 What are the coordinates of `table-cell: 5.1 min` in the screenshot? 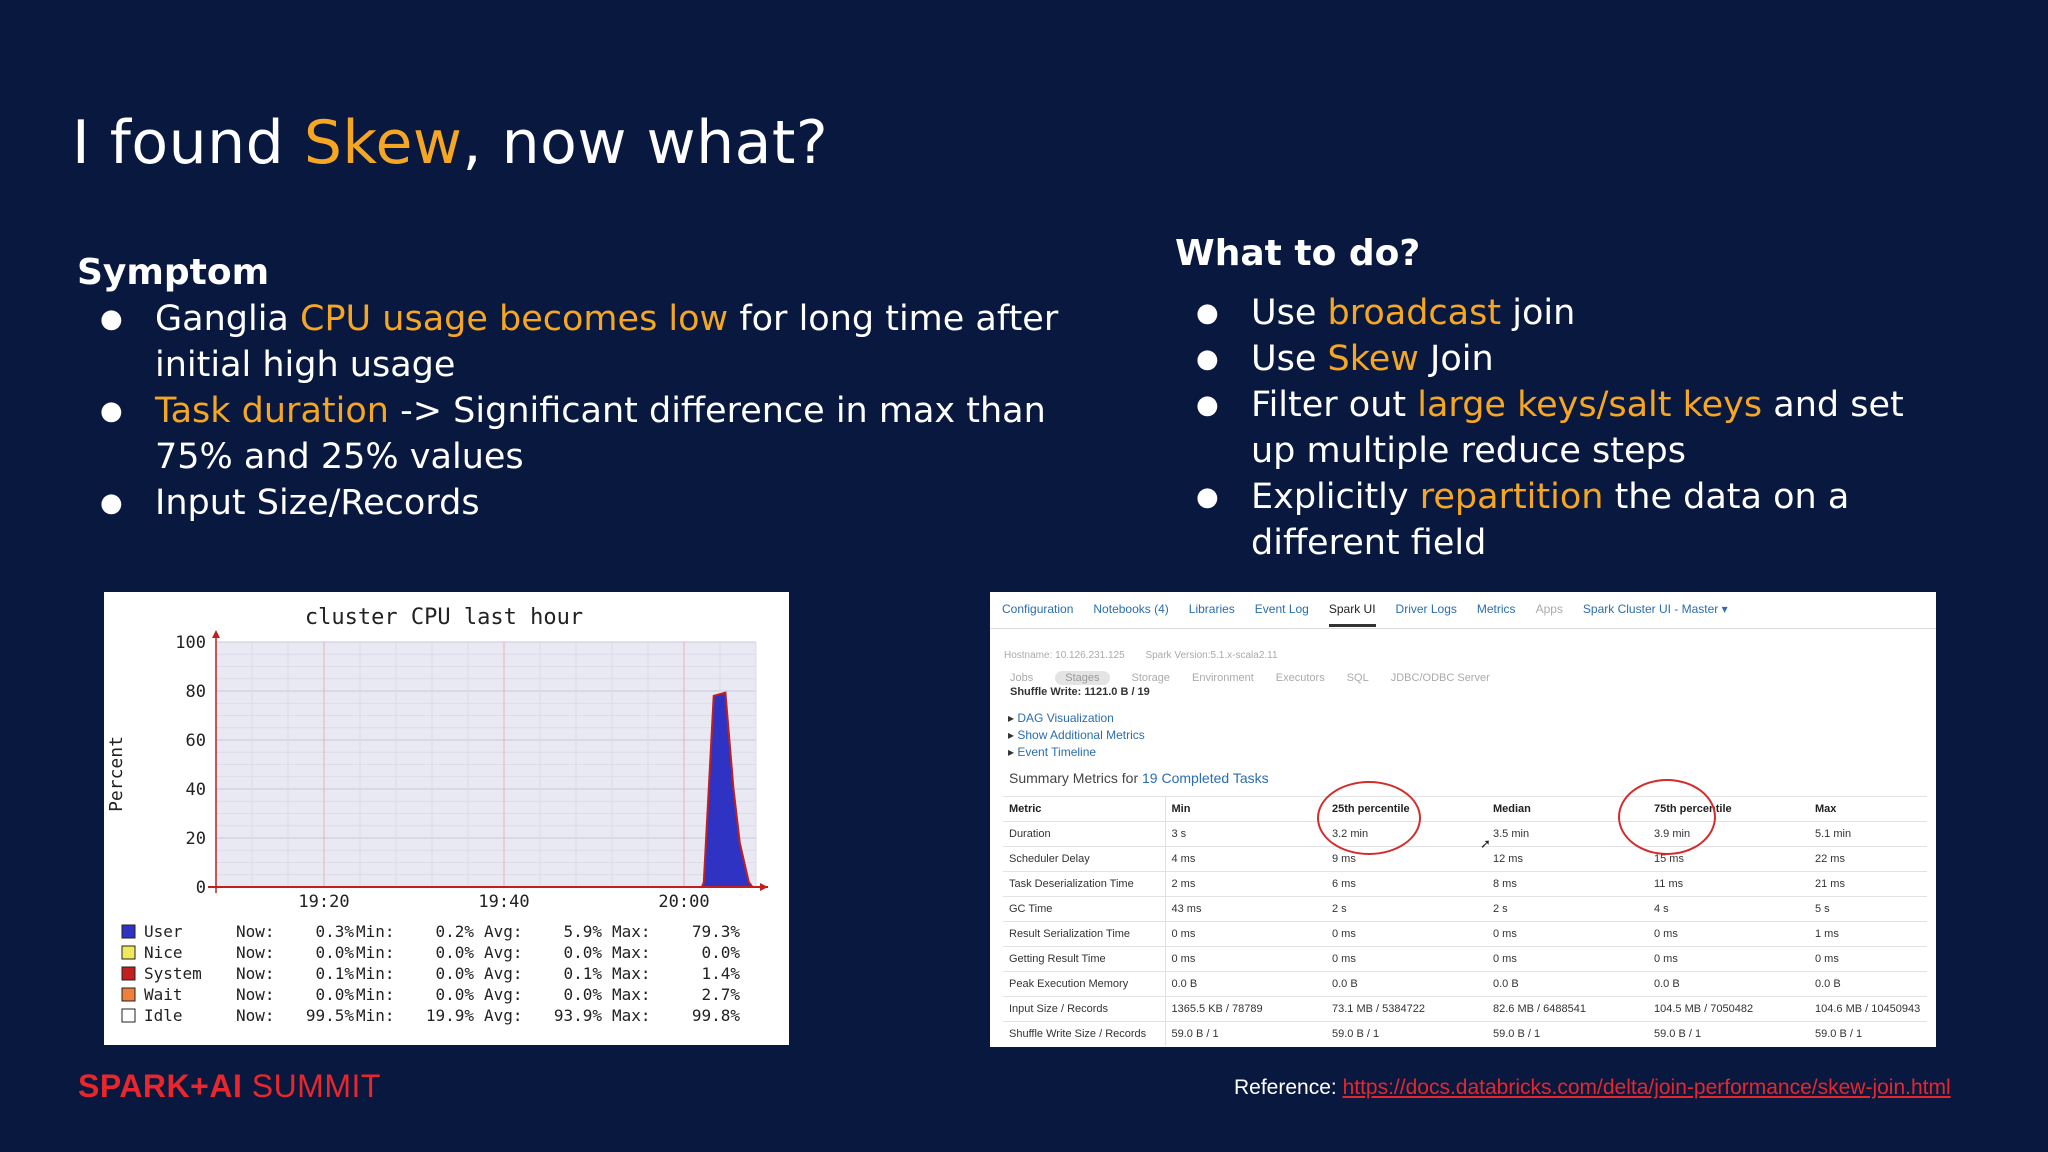 It's located at (1868, 834).